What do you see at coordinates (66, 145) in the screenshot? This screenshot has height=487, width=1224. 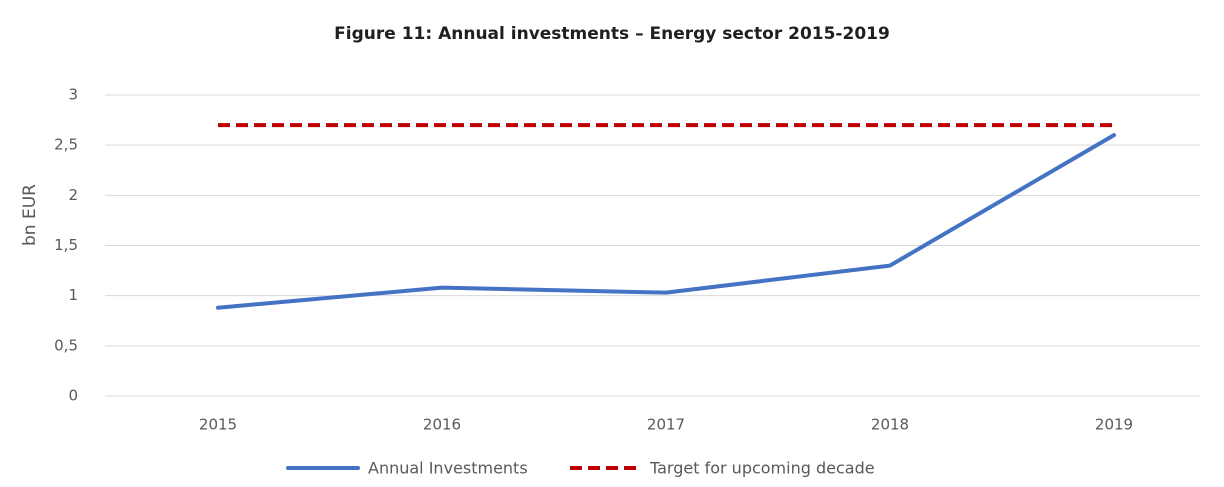 I see `y-tick-label: 2,5` at bounding box center [66, 145].